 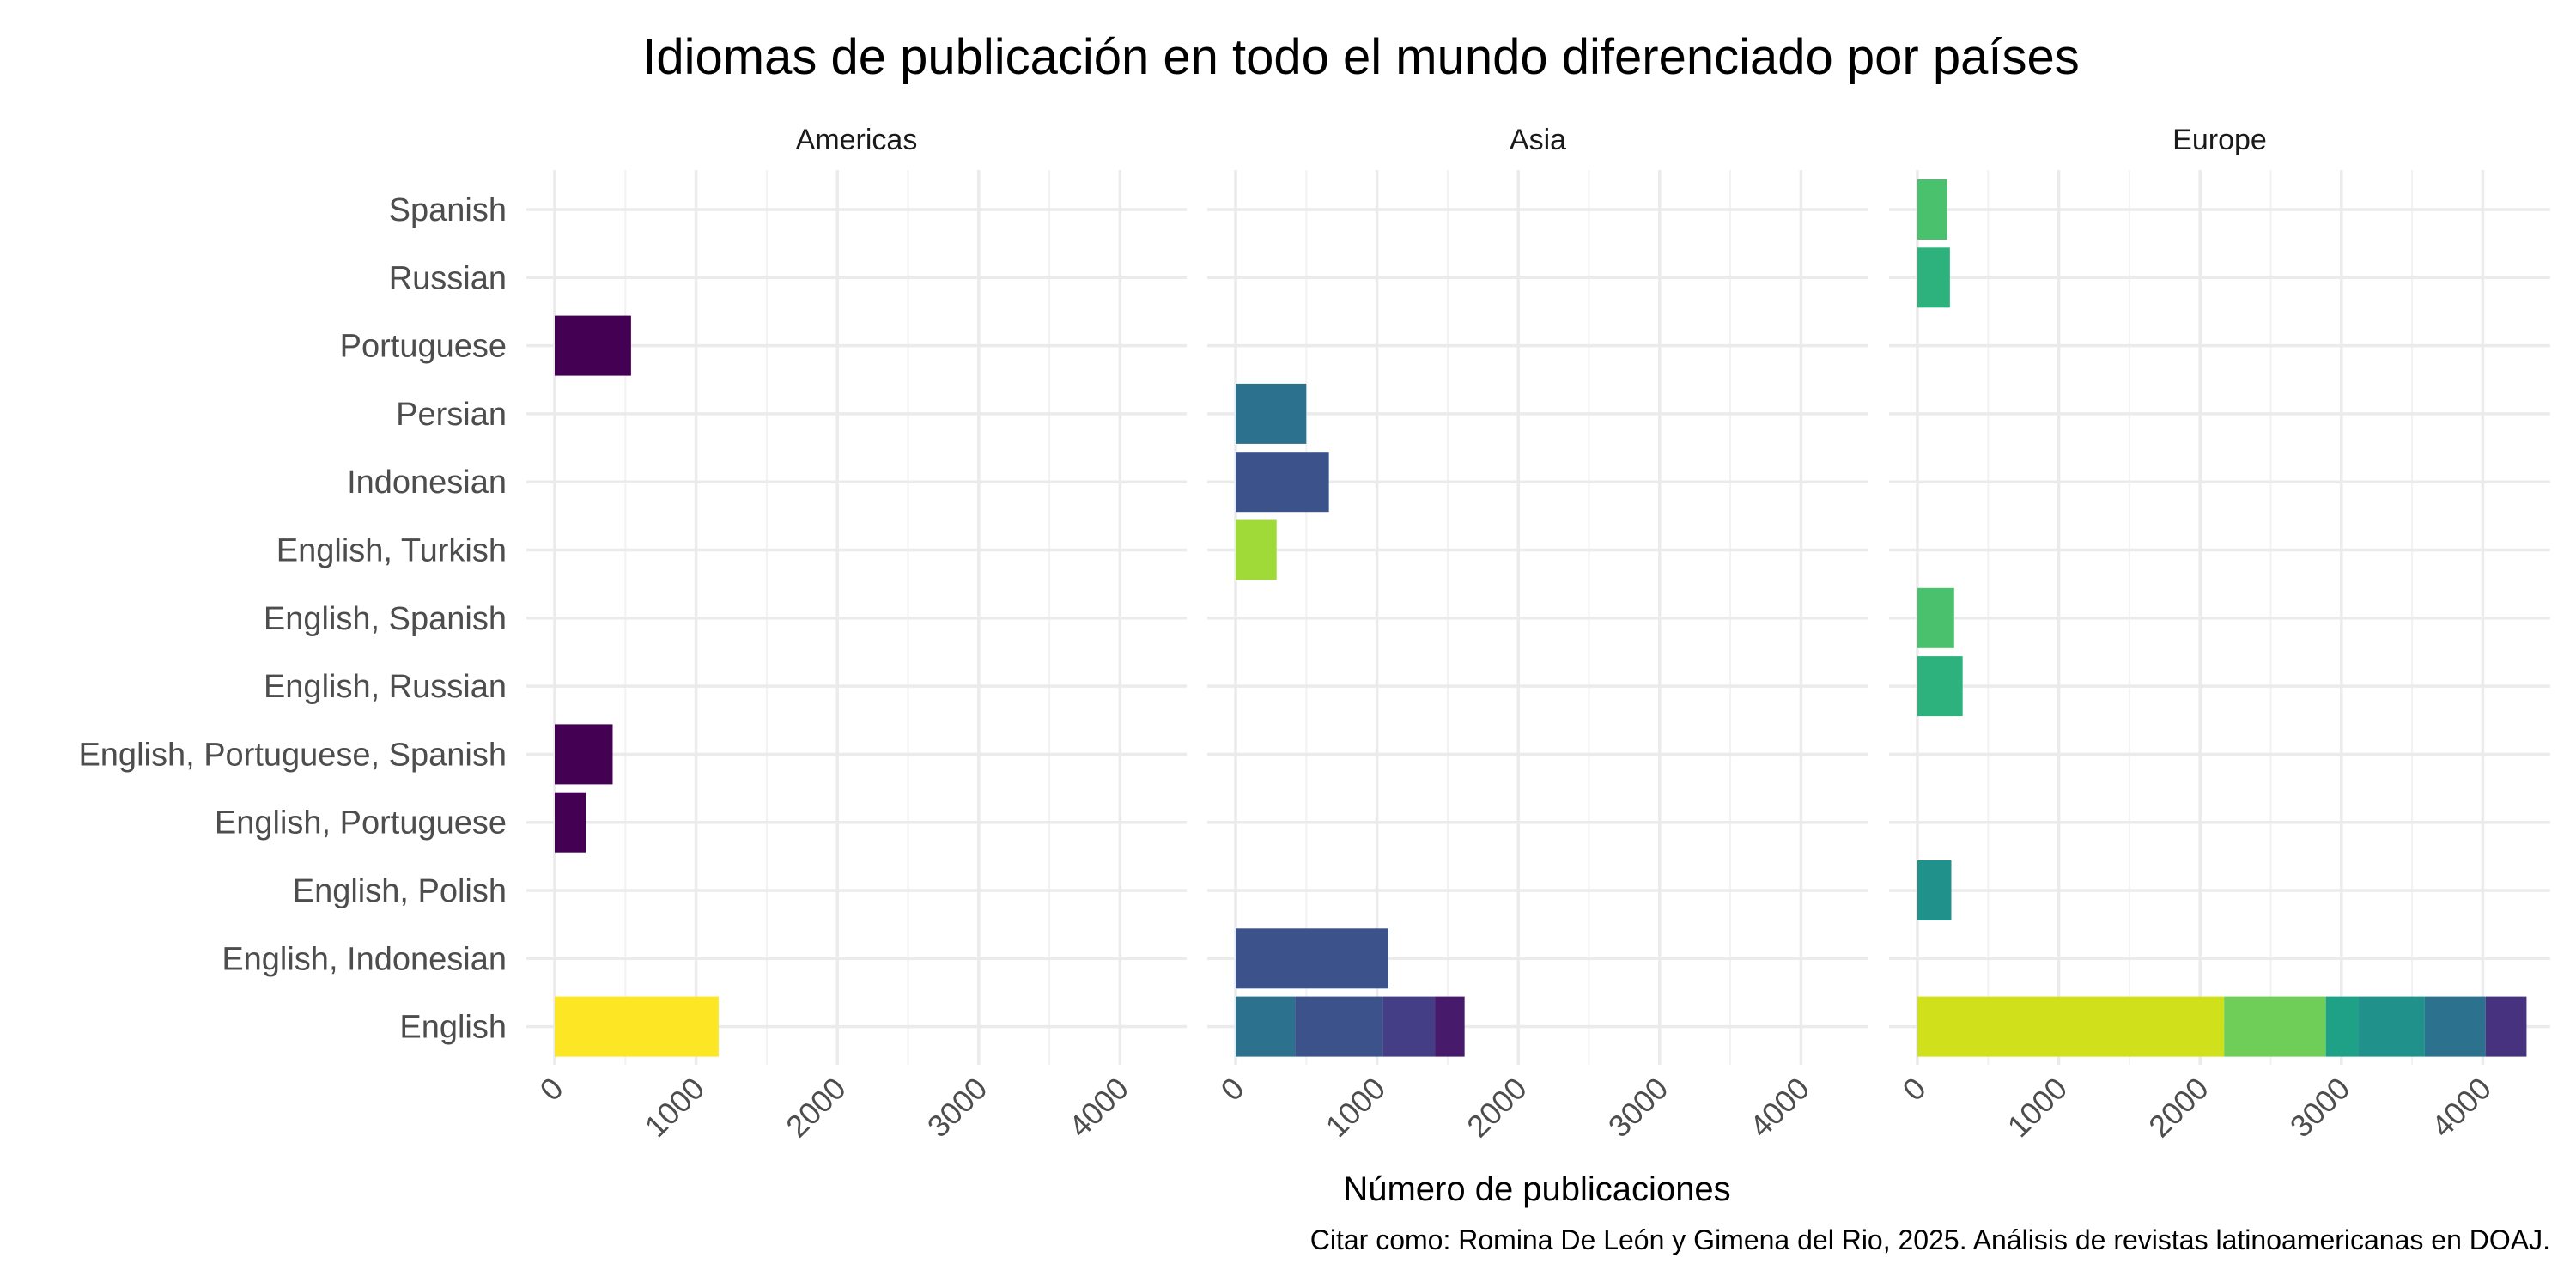 What do you see at coordinates (2506, 1027) in the screenshot?
I see `bar-europe-english-seg5` at bounding box center [2506, 1027].